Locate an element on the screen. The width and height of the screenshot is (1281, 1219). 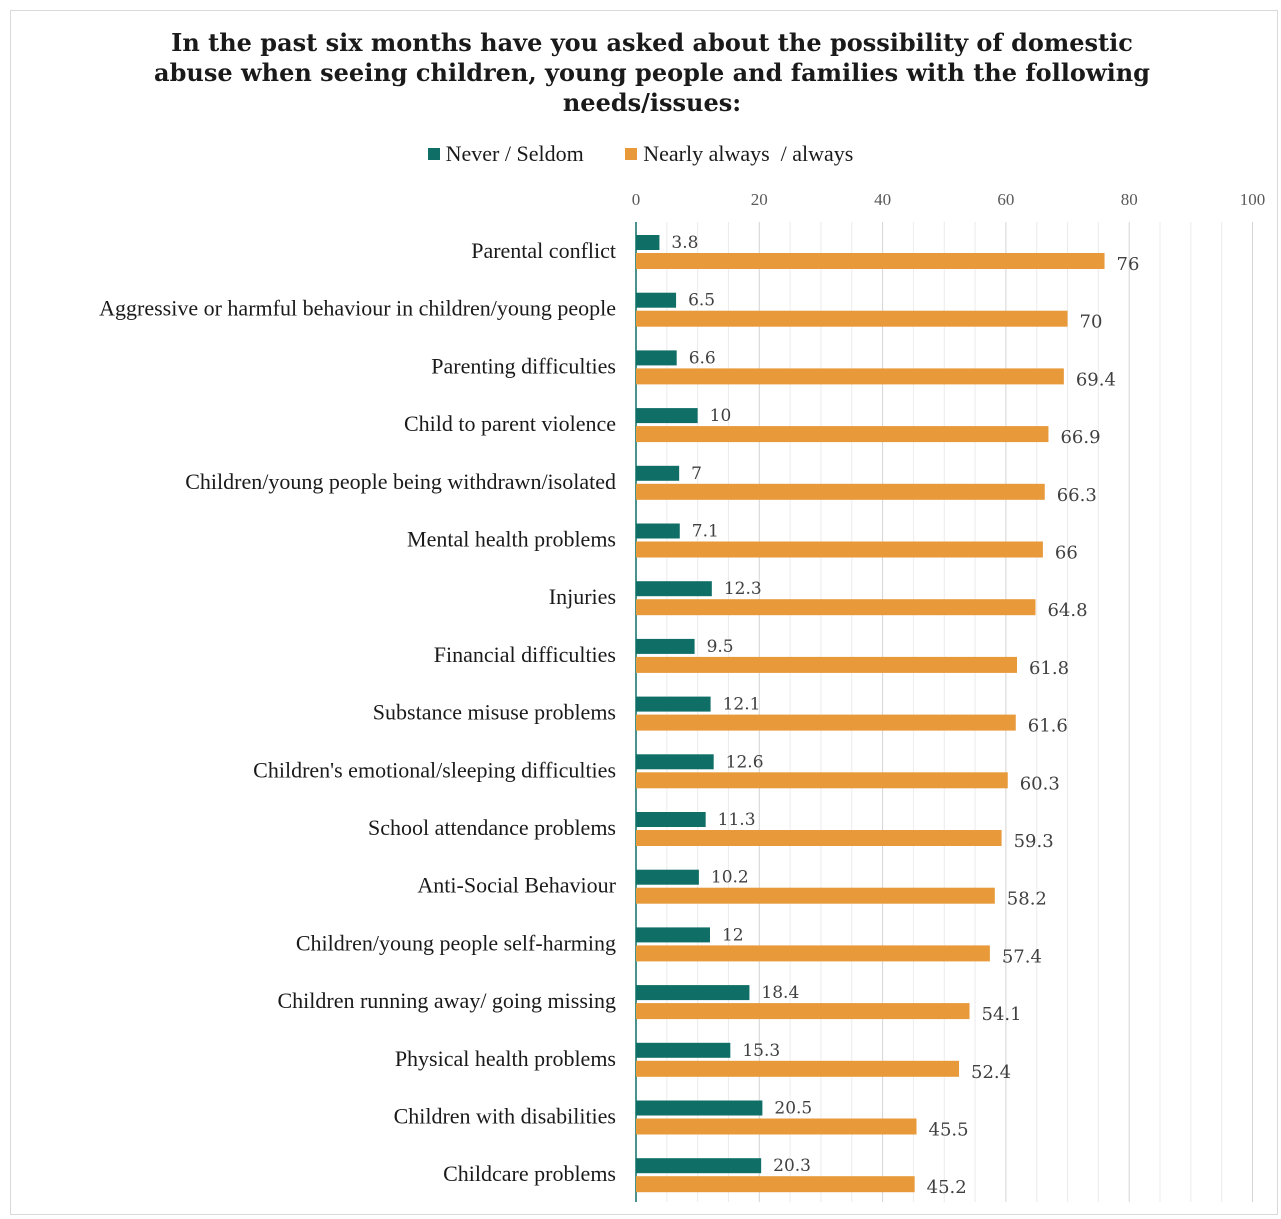
data-label-never-seldom: 18.4 is located at coordinates (780, 993).